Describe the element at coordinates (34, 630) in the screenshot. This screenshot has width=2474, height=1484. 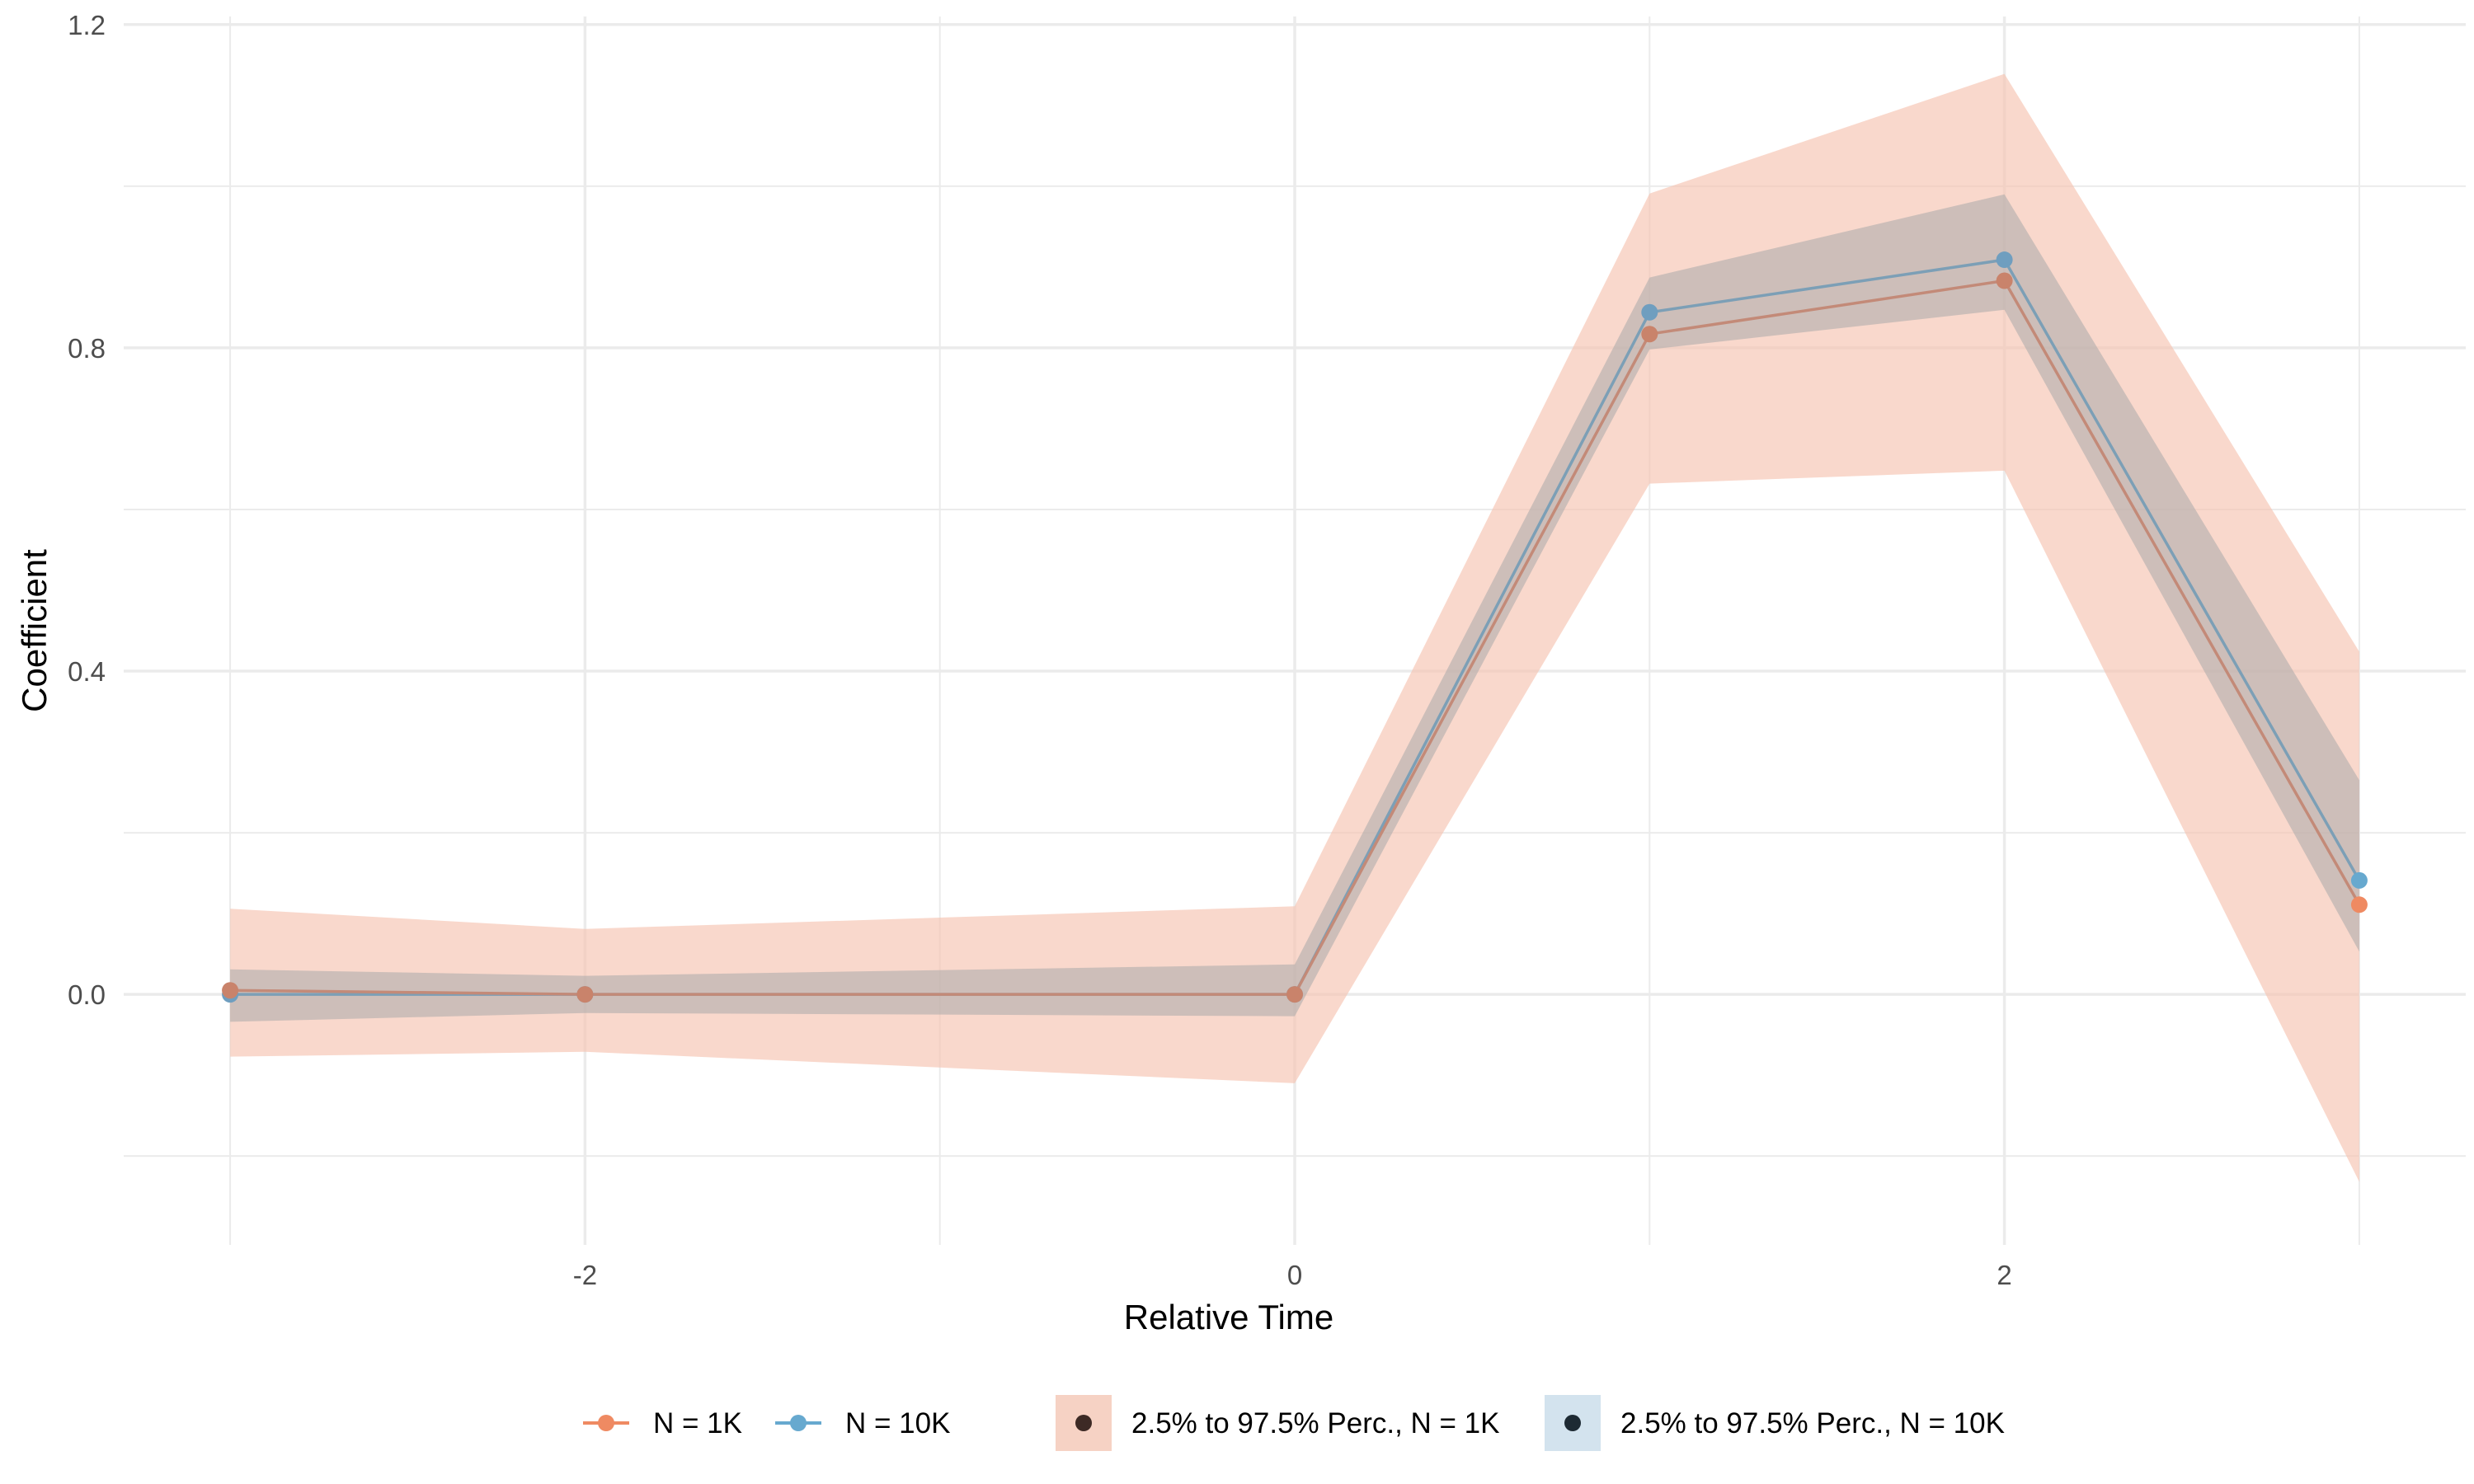
I see `y-axis-title: Coefficient` at that location.